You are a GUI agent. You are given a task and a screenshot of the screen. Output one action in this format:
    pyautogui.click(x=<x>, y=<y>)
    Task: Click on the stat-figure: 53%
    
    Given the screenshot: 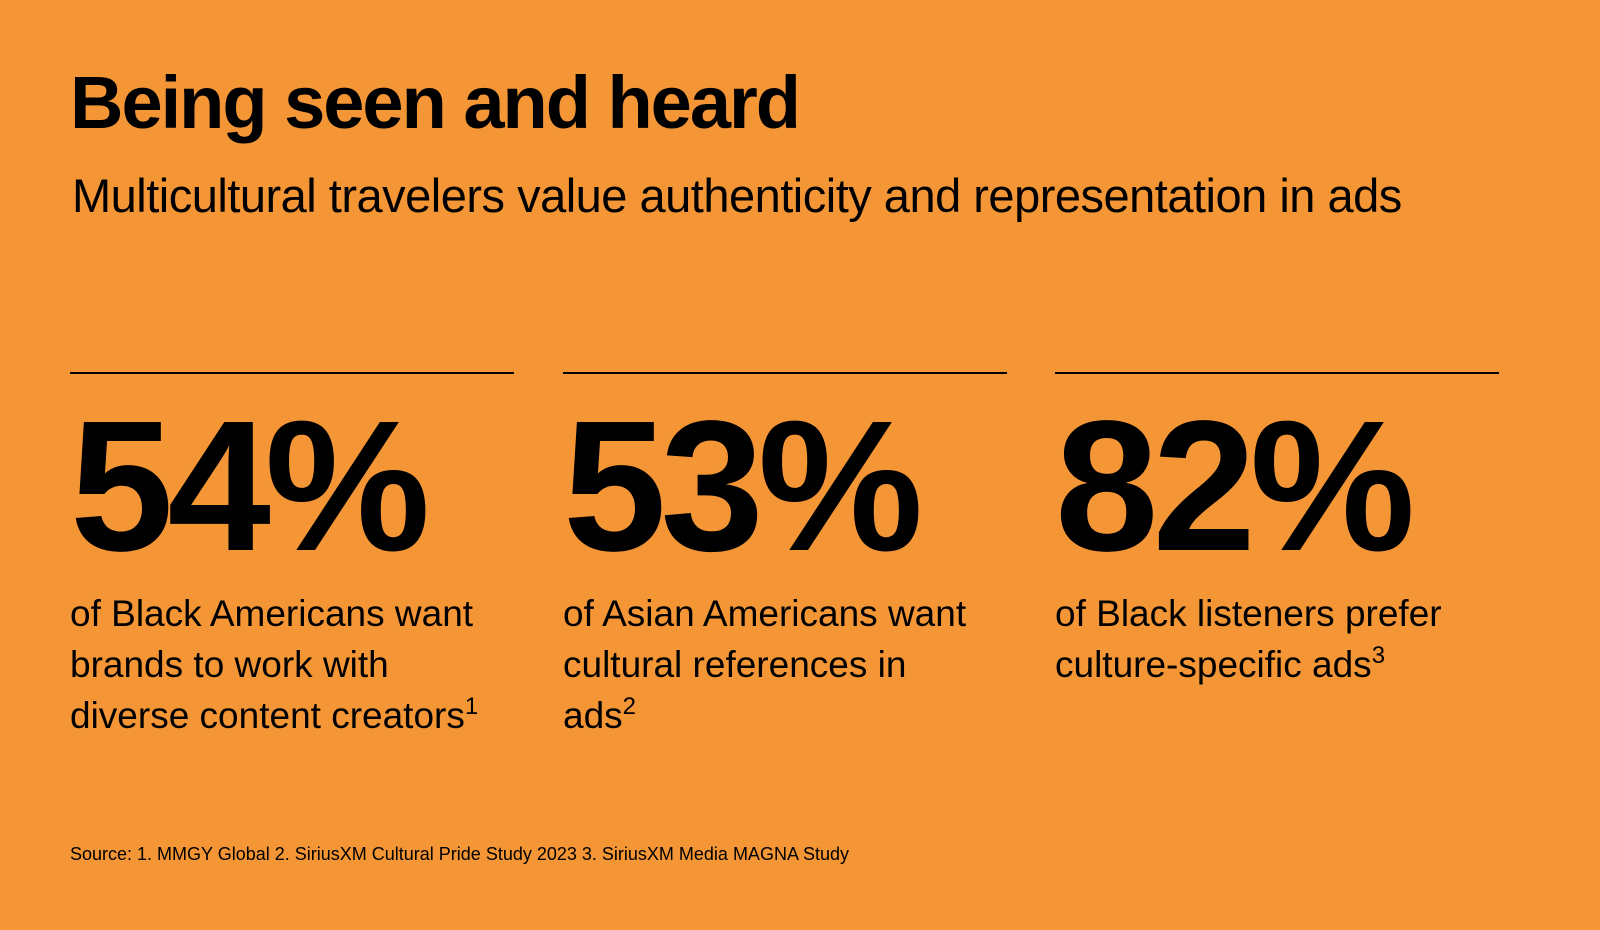 What is the action you would take?
    pyautogui.click(x=743, y=486)
    